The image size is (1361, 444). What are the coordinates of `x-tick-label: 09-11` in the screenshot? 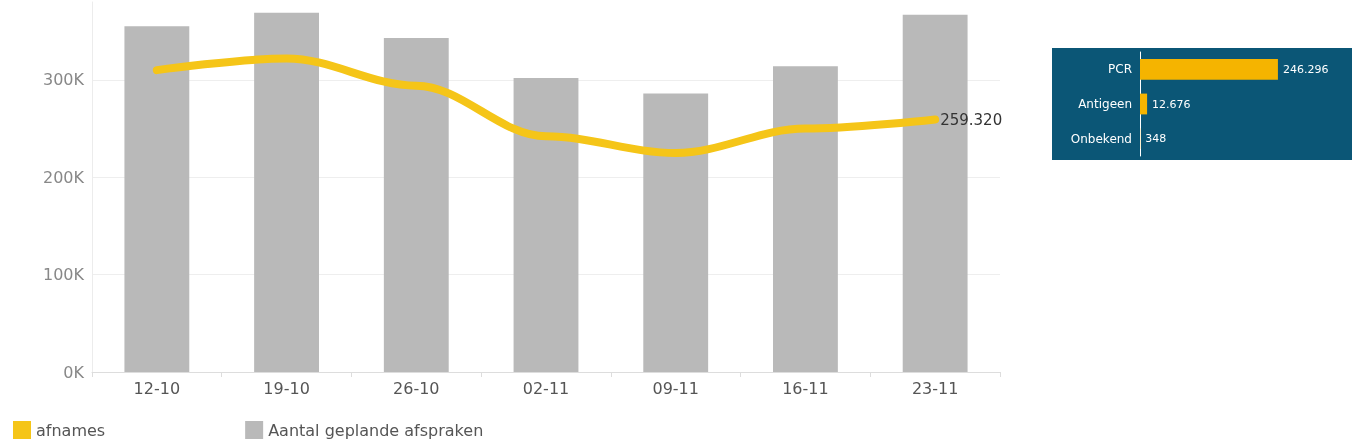 It's located at (675, 388).